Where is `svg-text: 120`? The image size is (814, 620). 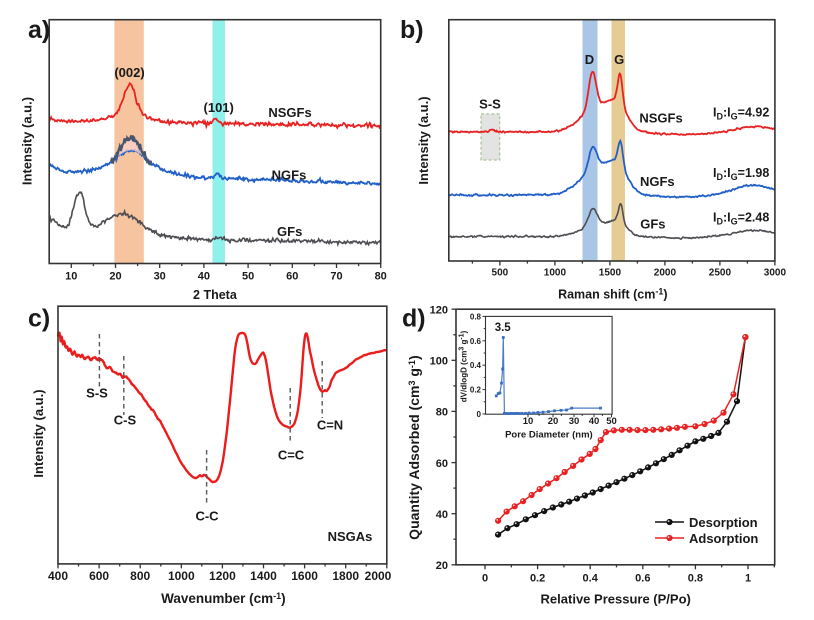
svg-text: 120 is located at coordinates (439, 310).